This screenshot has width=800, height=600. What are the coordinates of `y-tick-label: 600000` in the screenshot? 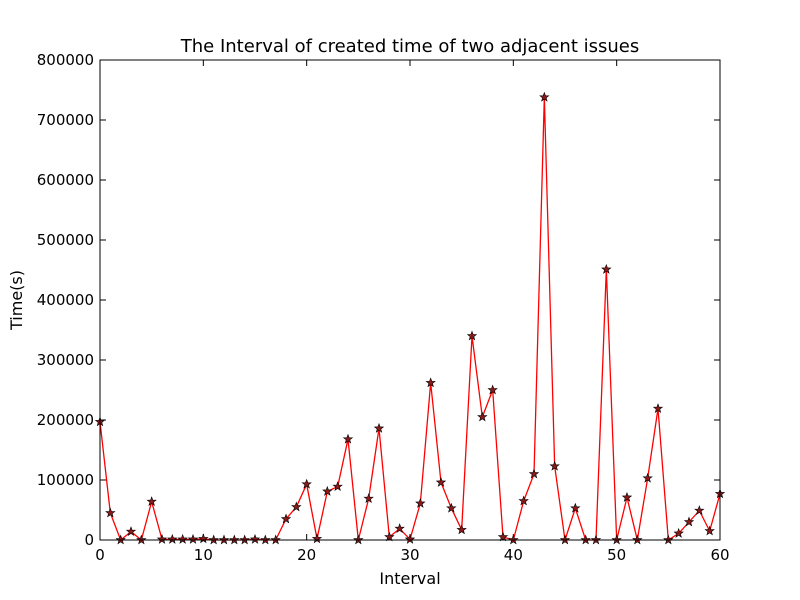 It's located at (65, 180).